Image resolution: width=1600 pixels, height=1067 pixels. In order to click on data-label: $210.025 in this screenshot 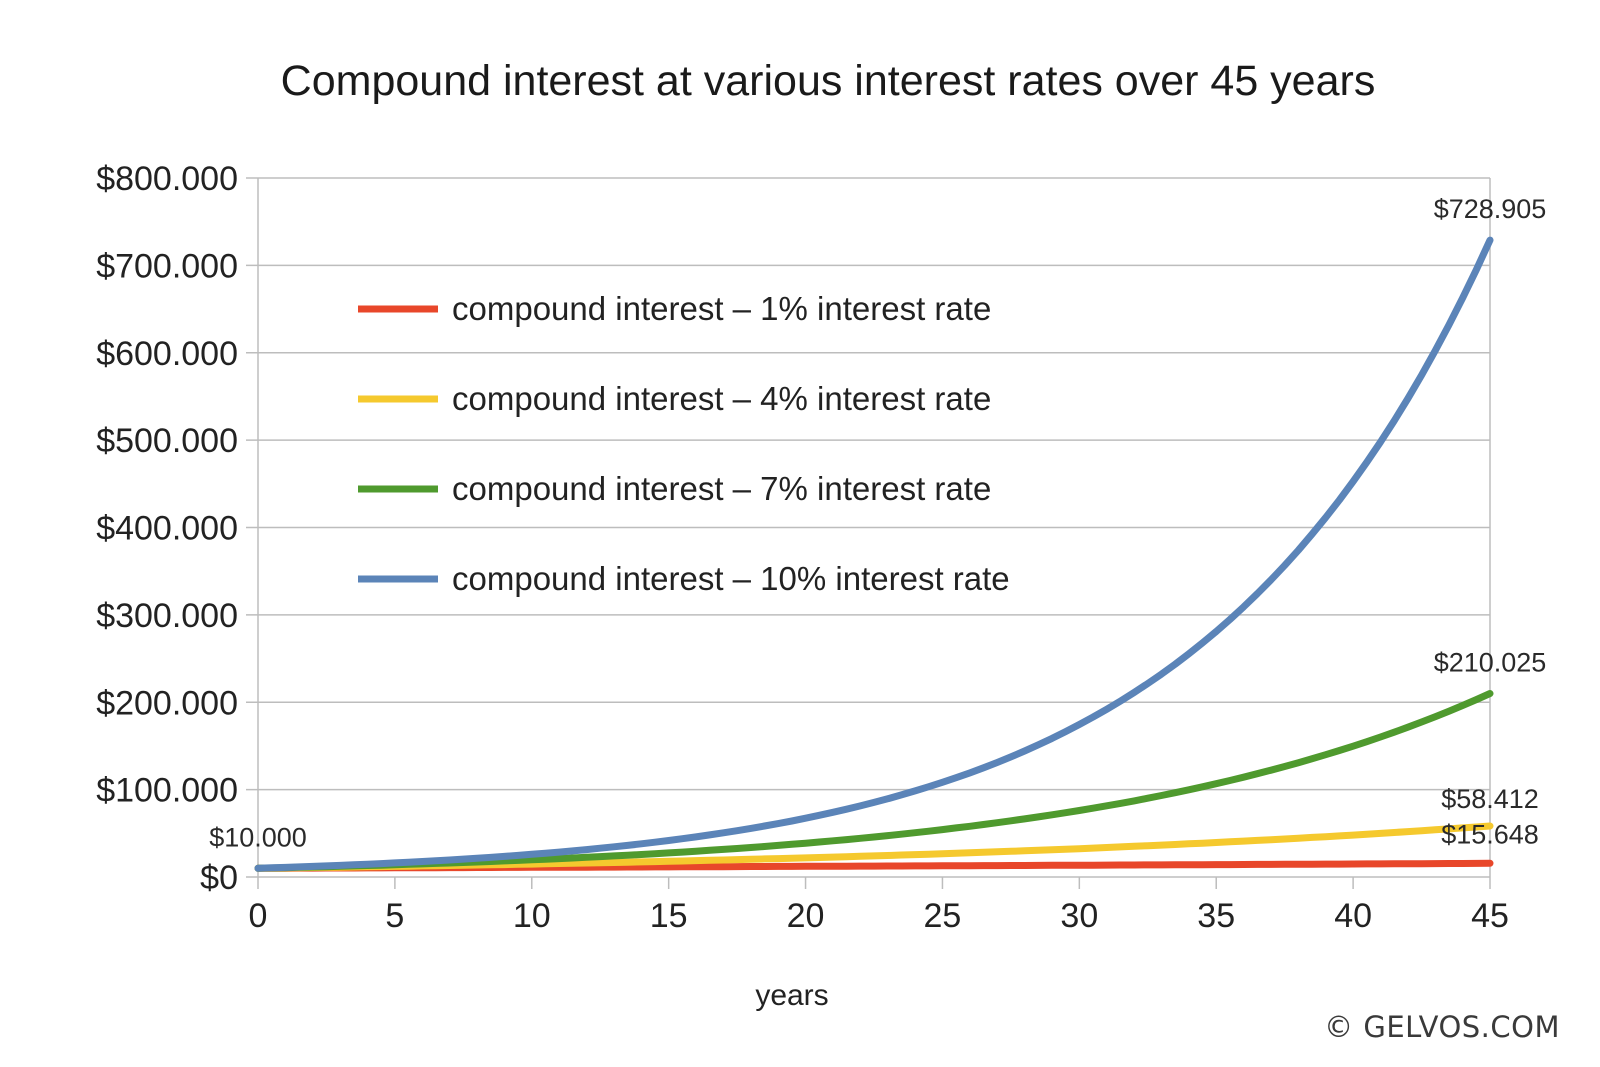, I will do `click(1490, 662)`.